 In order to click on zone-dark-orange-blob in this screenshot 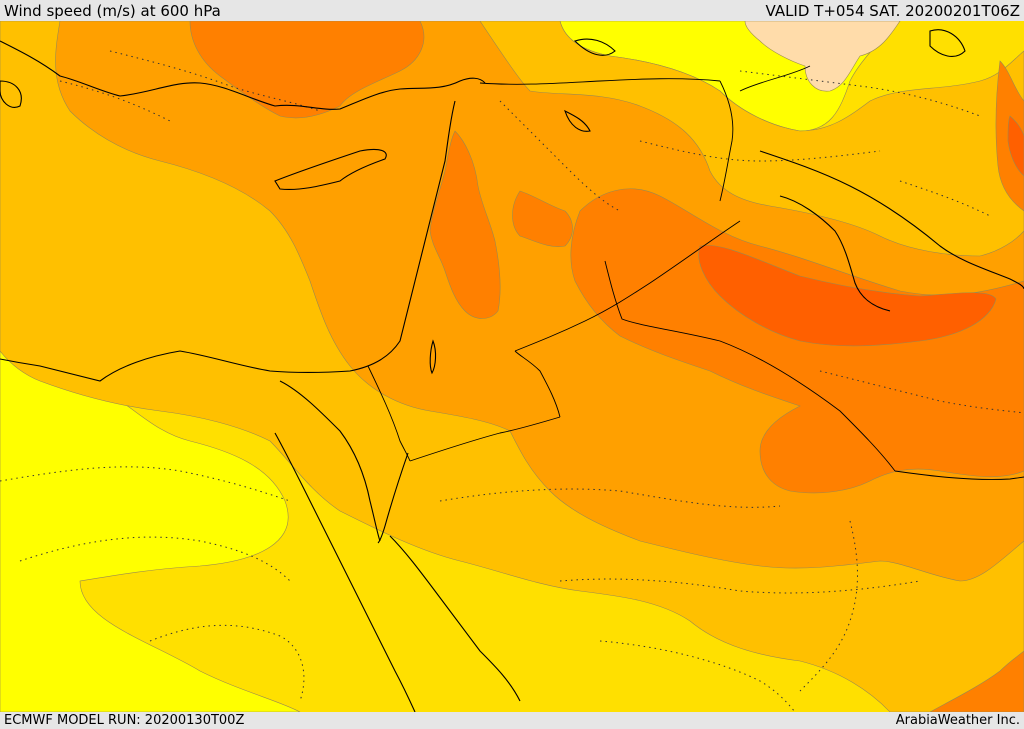, I will do `click(542, 218)`.